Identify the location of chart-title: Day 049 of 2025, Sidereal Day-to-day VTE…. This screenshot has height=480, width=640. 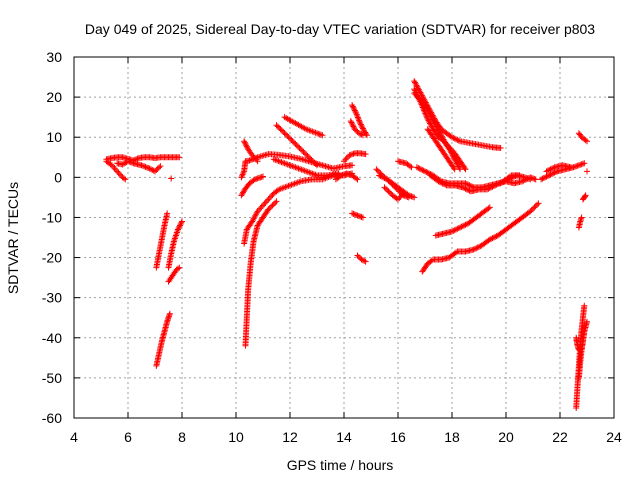
(340, 29).